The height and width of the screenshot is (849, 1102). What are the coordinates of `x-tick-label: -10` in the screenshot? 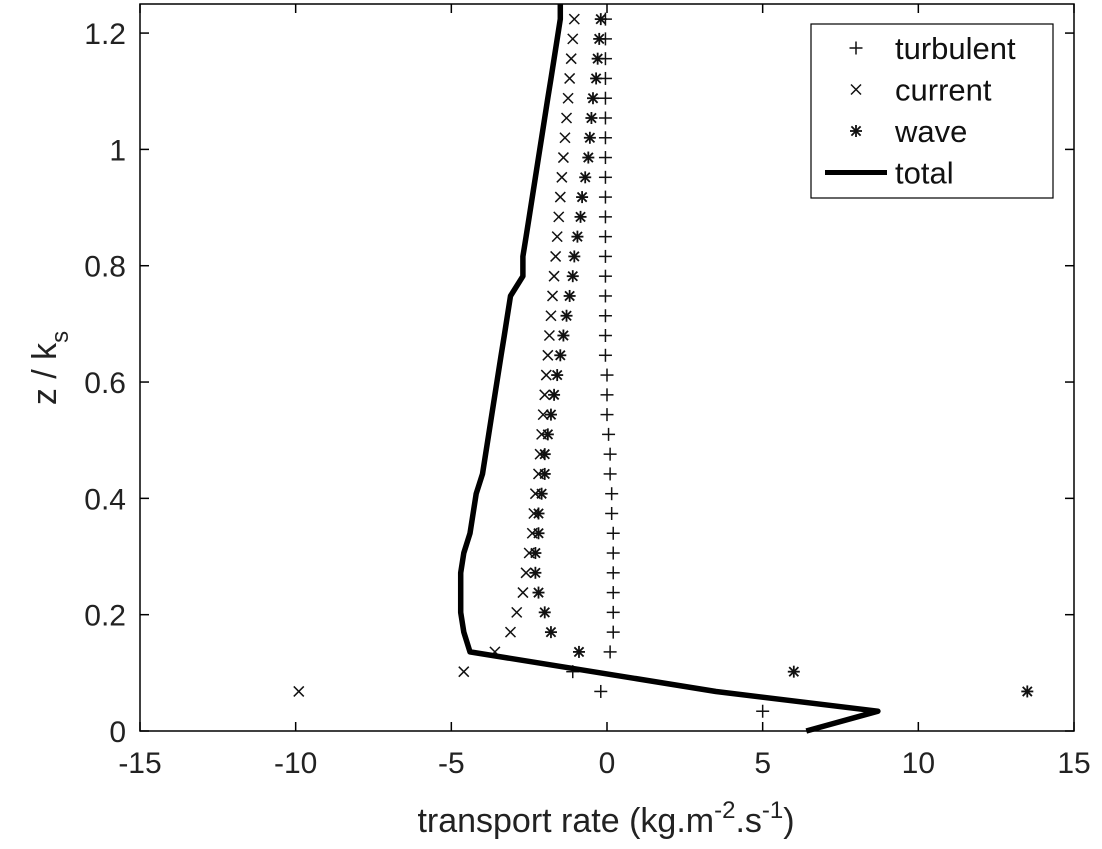 It's located at (295, 763).